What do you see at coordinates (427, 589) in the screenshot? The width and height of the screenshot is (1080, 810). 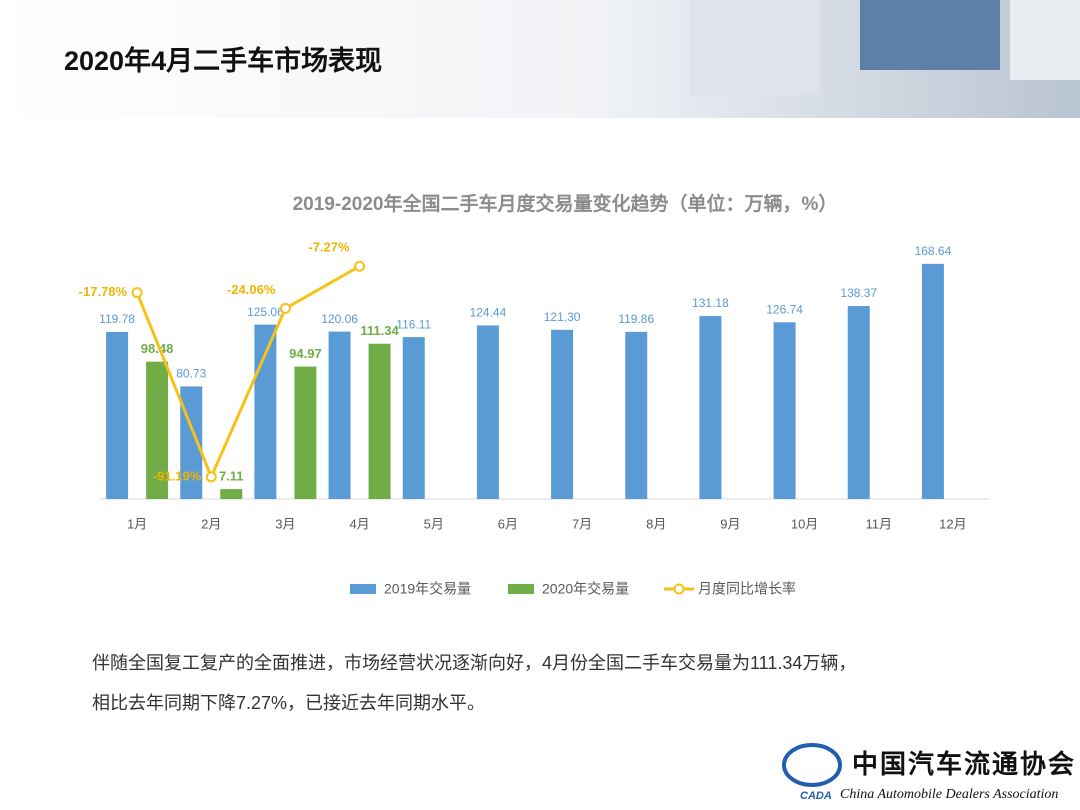 I see `legend-label: 2019年交易量` at bounding box center [427, 589].